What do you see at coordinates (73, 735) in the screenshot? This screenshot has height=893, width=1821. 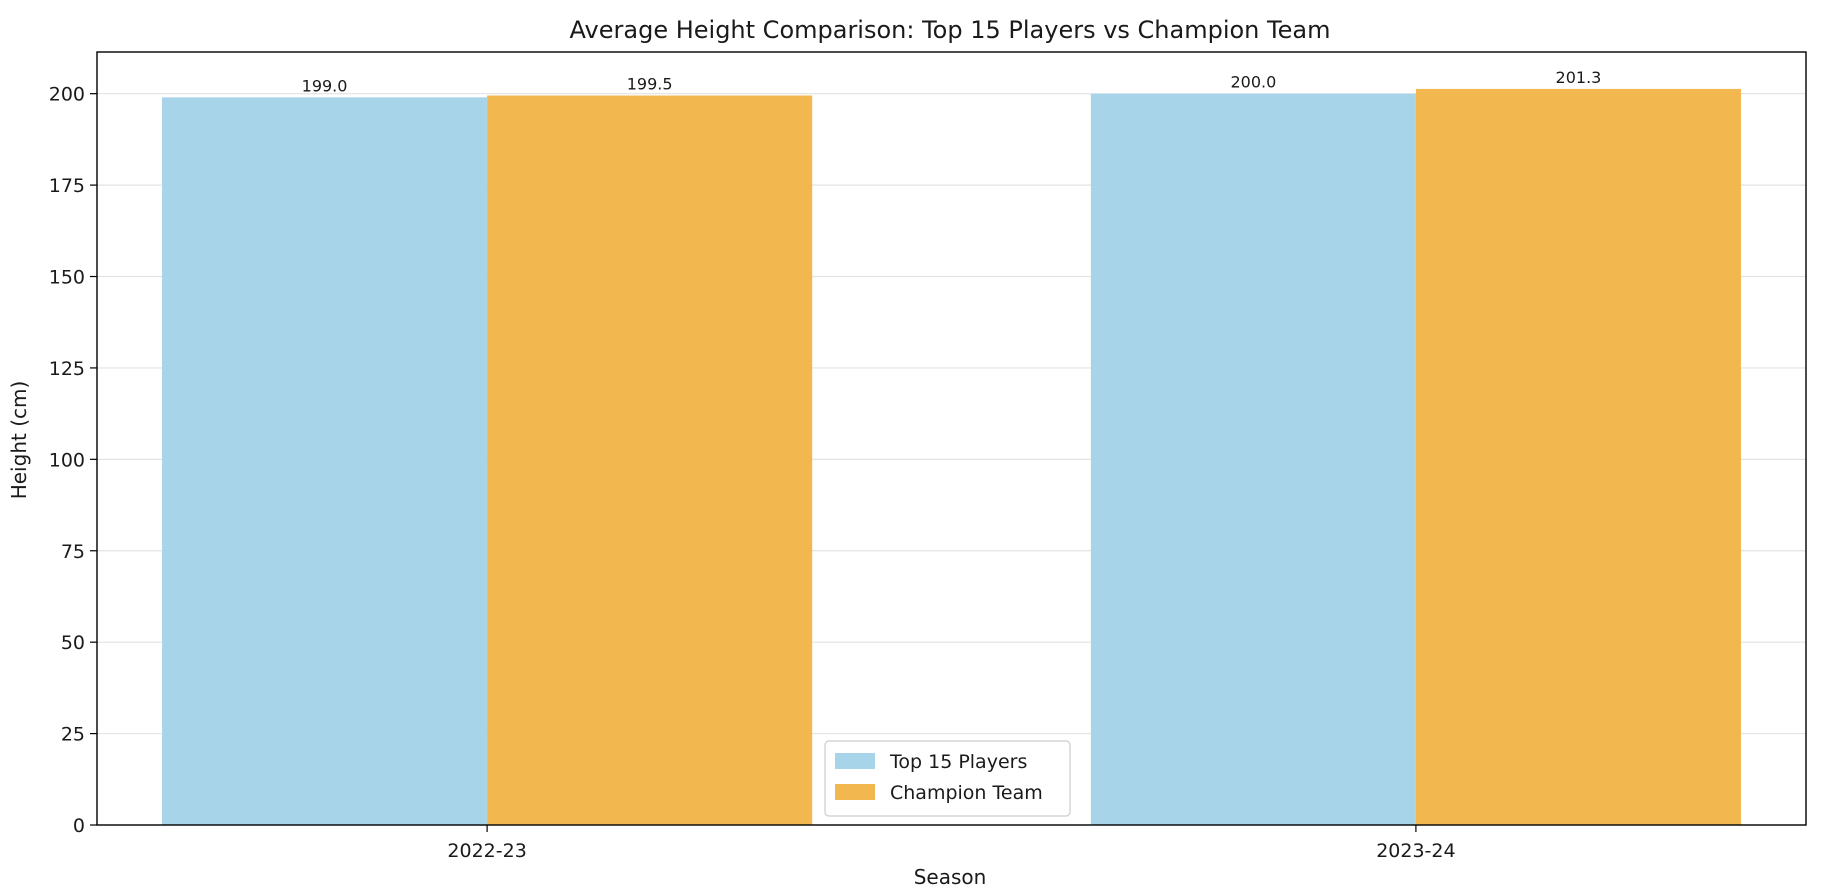 I see `y-tick-label: 25` at bounding box center [73, 735].